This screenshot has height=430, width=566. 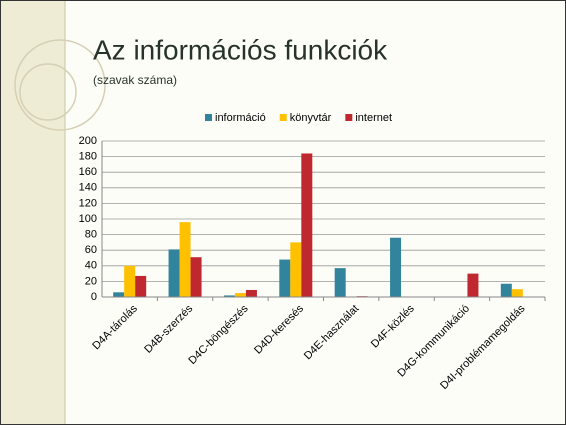 I want to click on y-tick-label: 180, so click(x=88, y=157).